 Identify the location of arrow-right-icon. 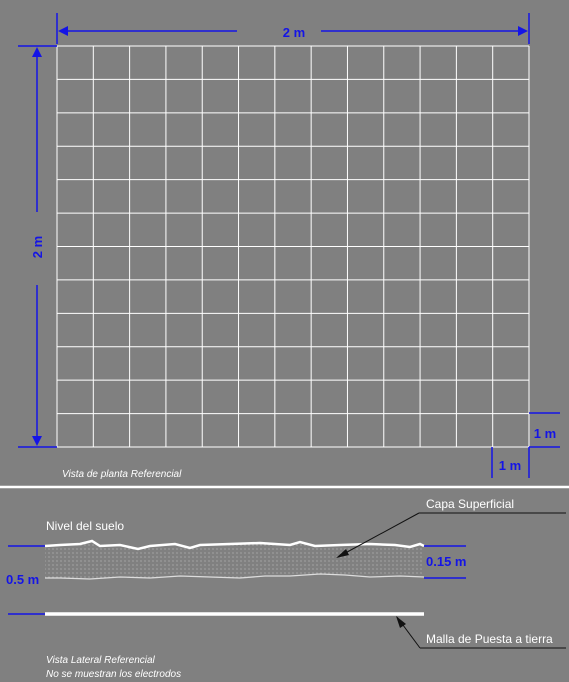
(523, 31).